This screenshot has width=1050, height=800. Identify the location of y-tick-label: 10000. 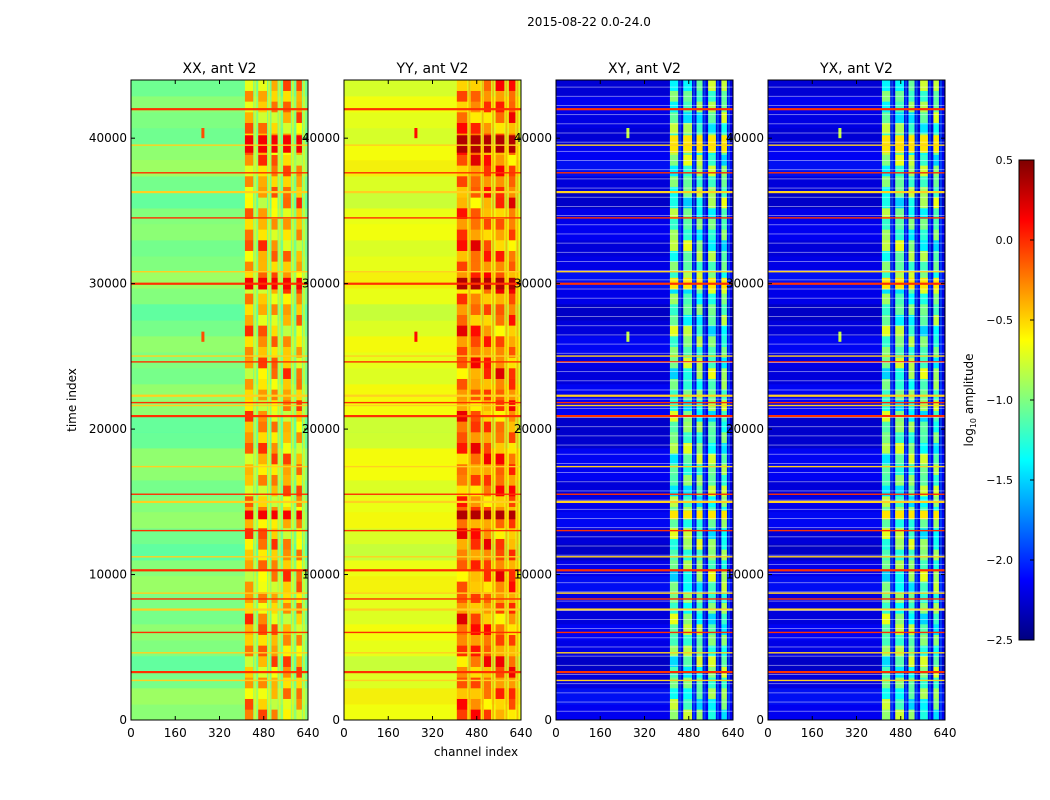
(745, 575).